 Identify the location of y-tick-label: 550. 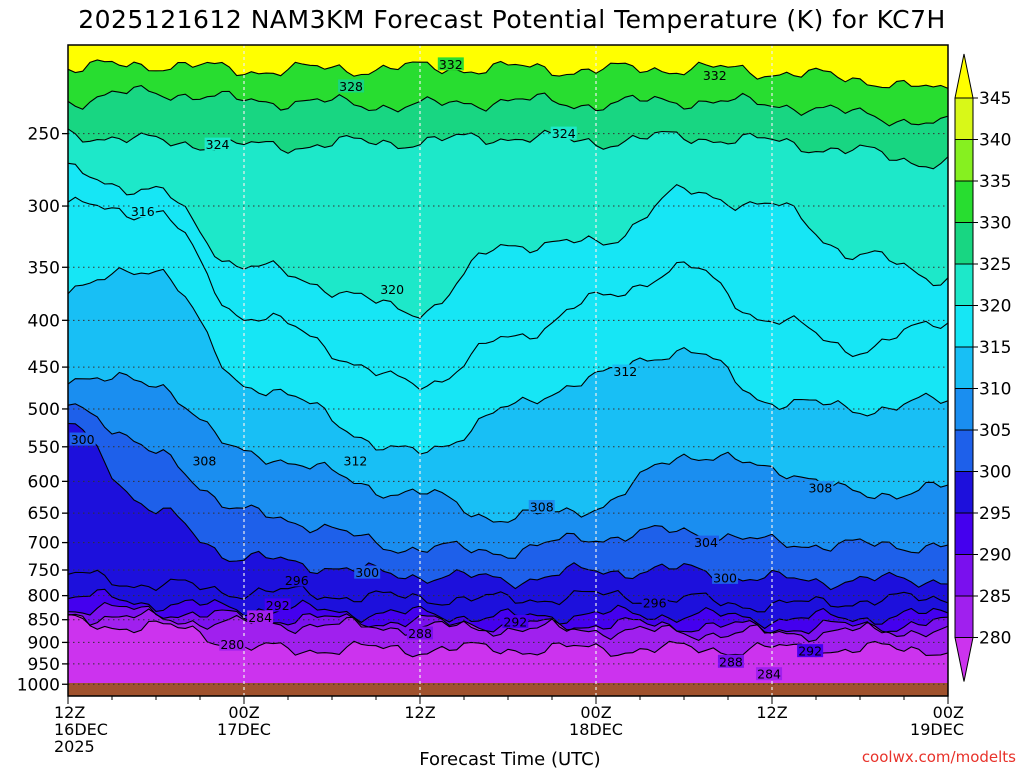
(44, 448).